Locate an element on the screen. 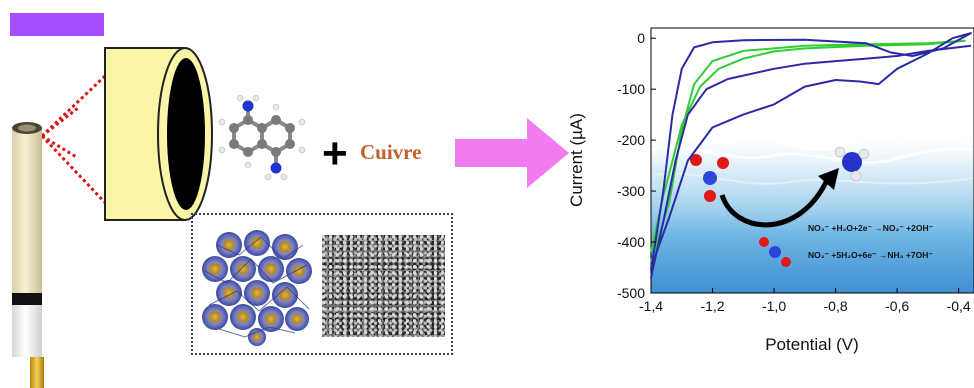  reagent-label: Cuivre is located at coordinates (391, 152).